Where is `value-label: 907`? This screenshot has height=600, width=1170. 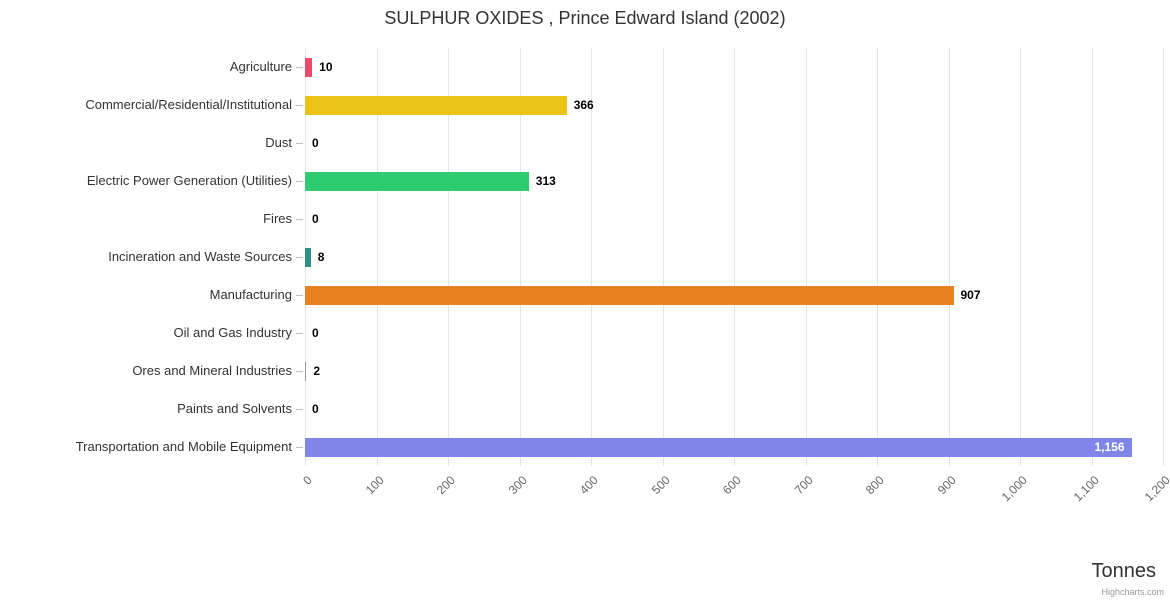
value-label: 907 is located at coordinates (970, 295).